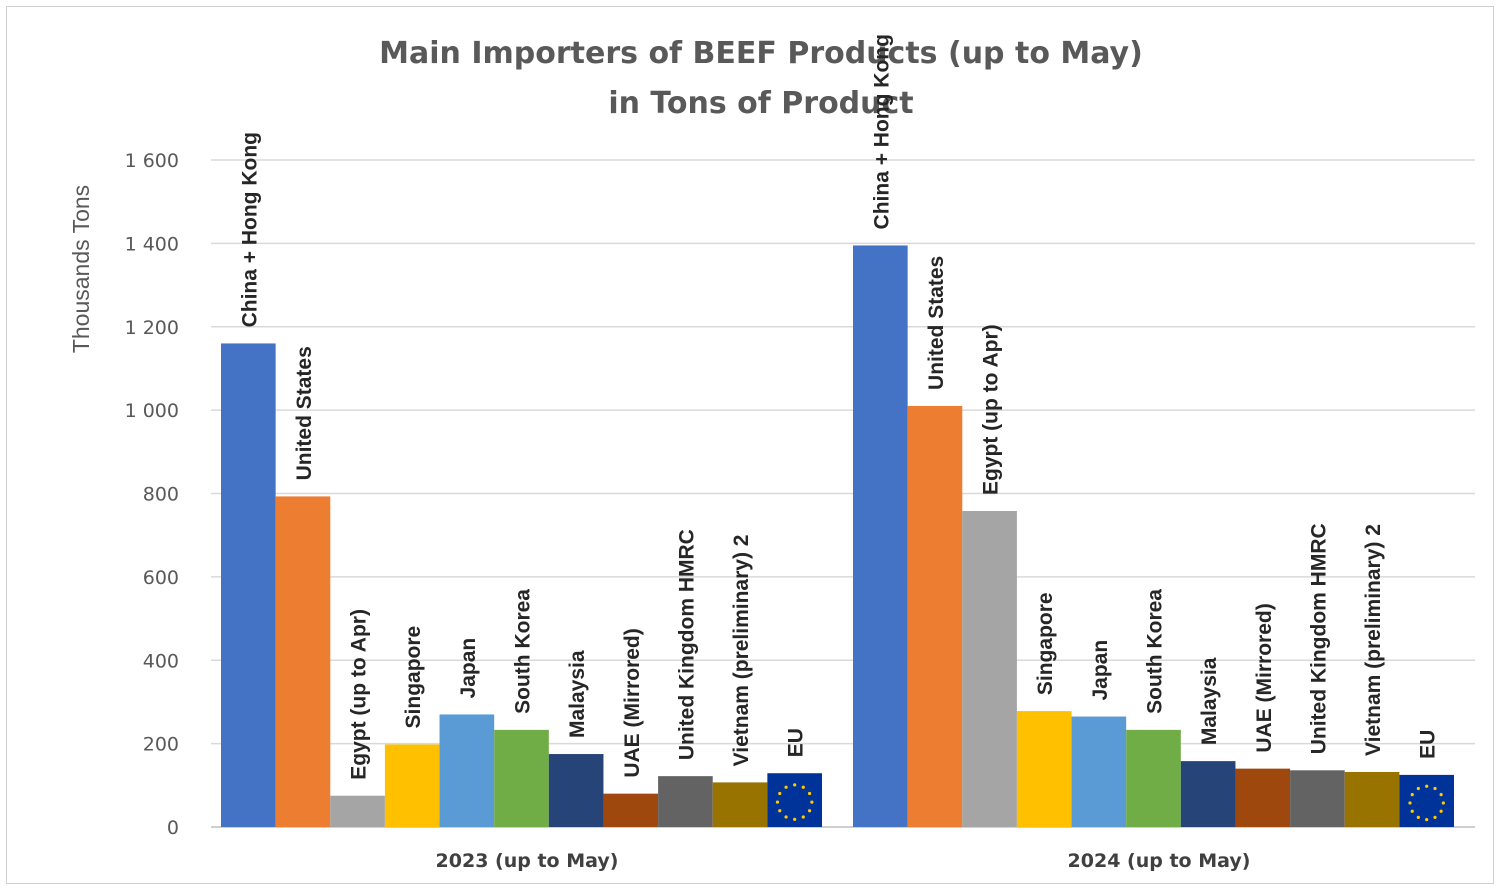  Describe the element at coordinates (152, 244) in the screenshot. I see `y-tick-label: 1 400` at that location.